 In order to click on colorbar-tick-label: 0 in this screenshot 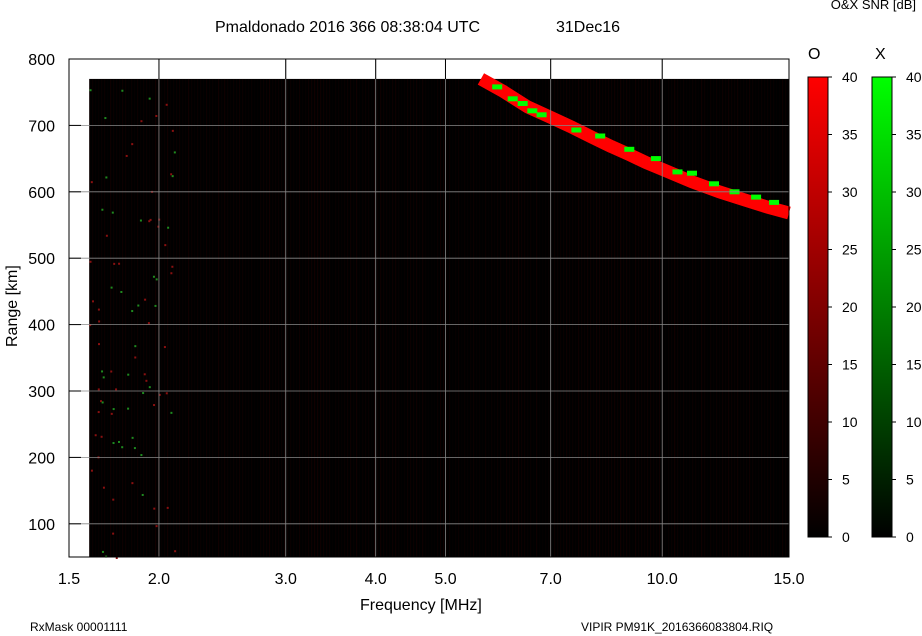, I will do `click(910, 537)`.